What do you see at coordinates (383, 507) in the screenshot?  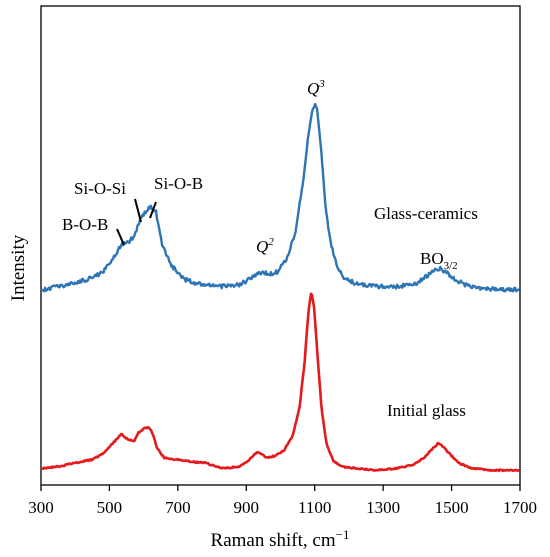 I see `x-tick-label: 1300` at bounding box center [383, 507].